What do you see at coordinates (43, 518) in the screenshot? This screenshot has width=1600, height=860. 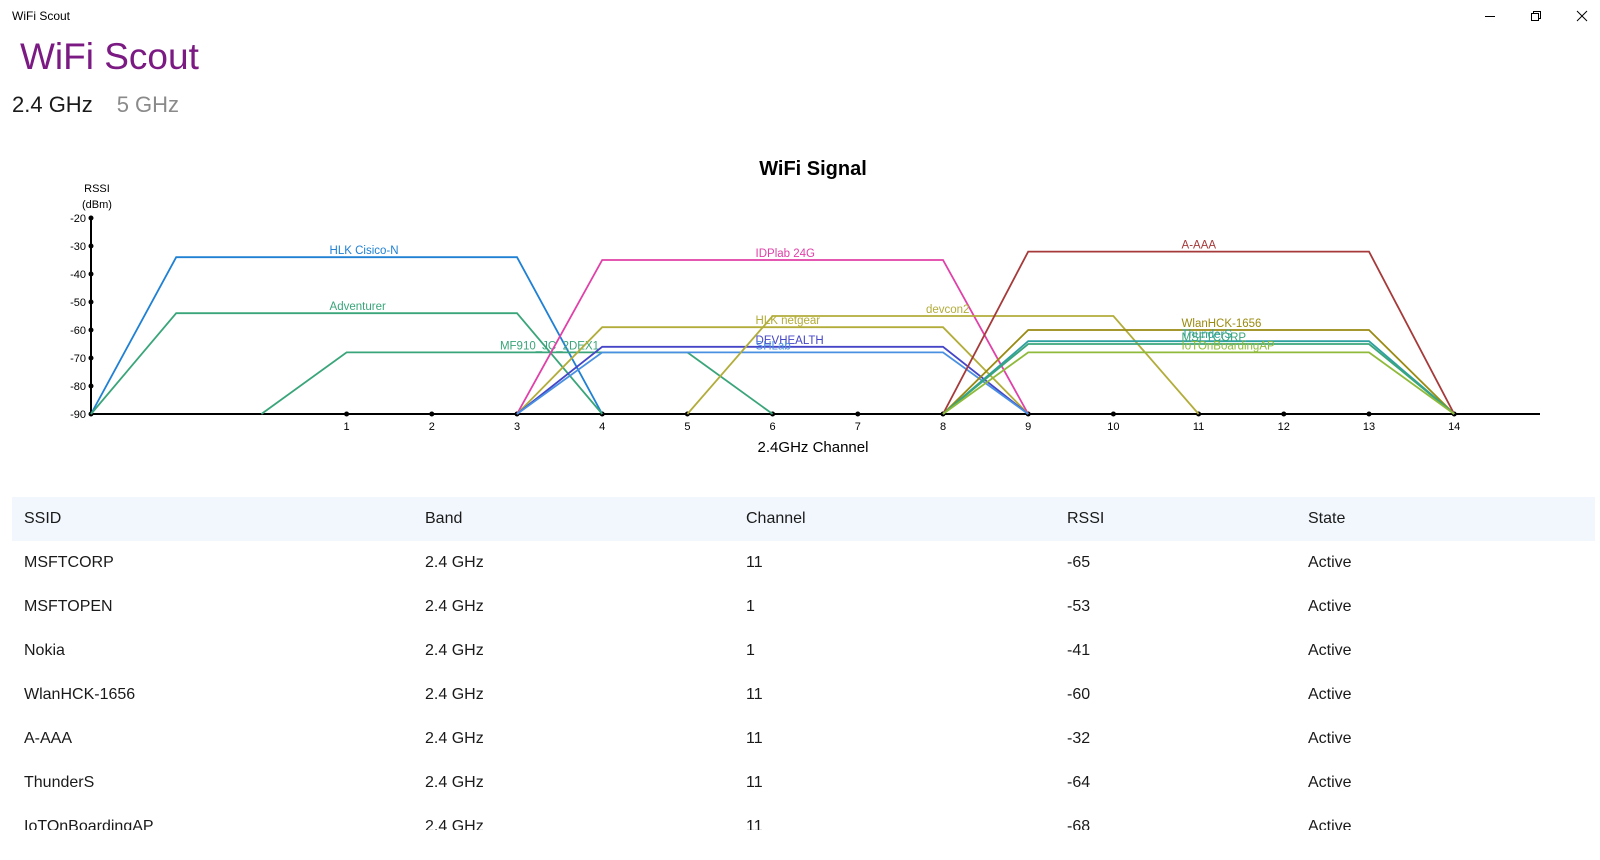 I see `header-ssid: SSID` at bounding box center [43, 518].